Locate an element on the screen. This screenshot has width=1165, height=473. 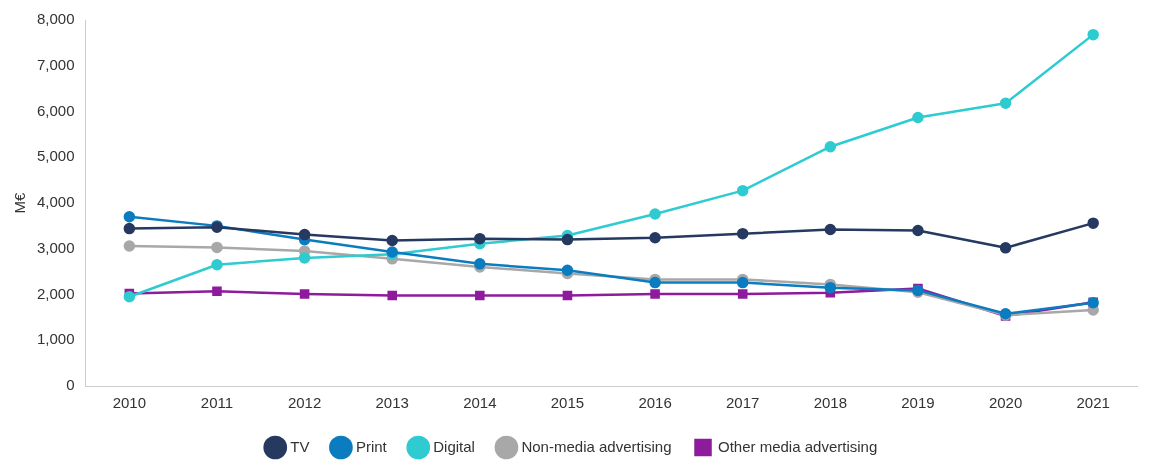
x-tick-label: 2018 is located at coordinates (830, 403).